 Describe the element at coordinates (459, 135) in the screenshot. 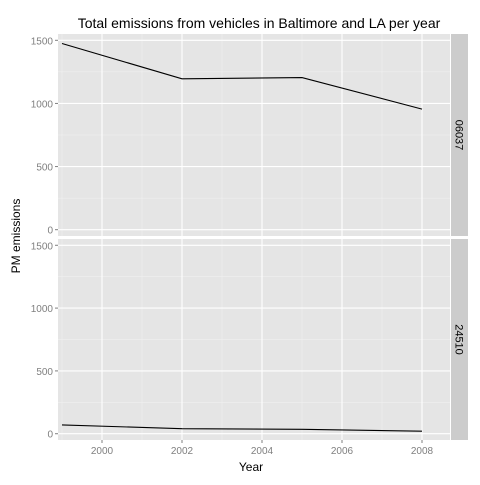

I see `facet-strip-label: 06037` at that location.